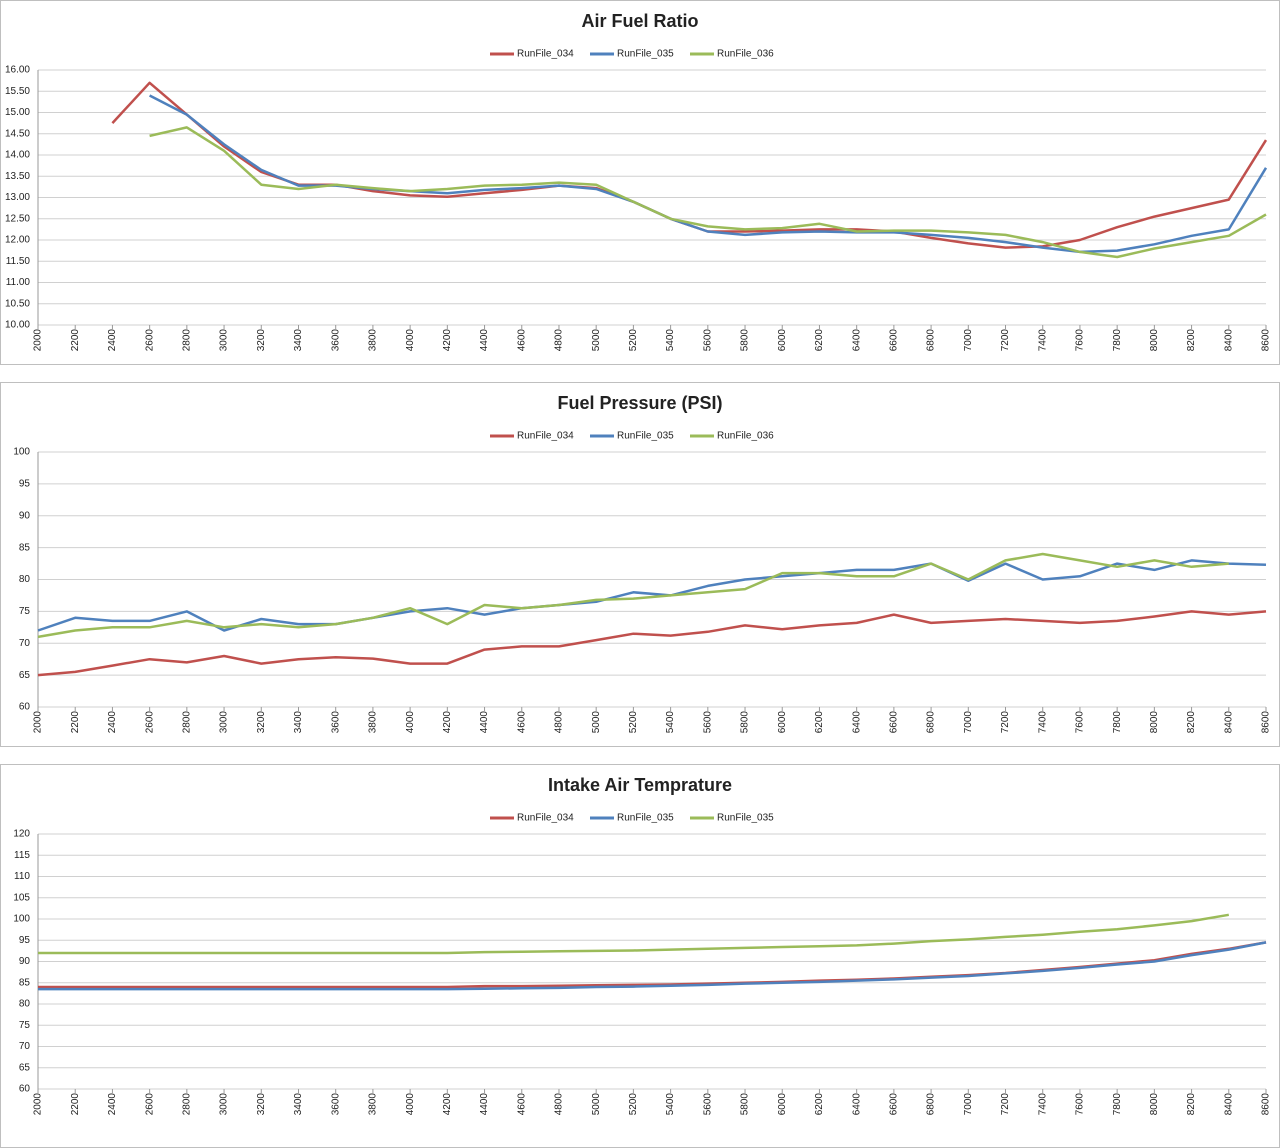 Image resolution: width=1280 pixels, height=1148 pixels. I want to click on legend-label: RunFile_035, so click(745, 818).